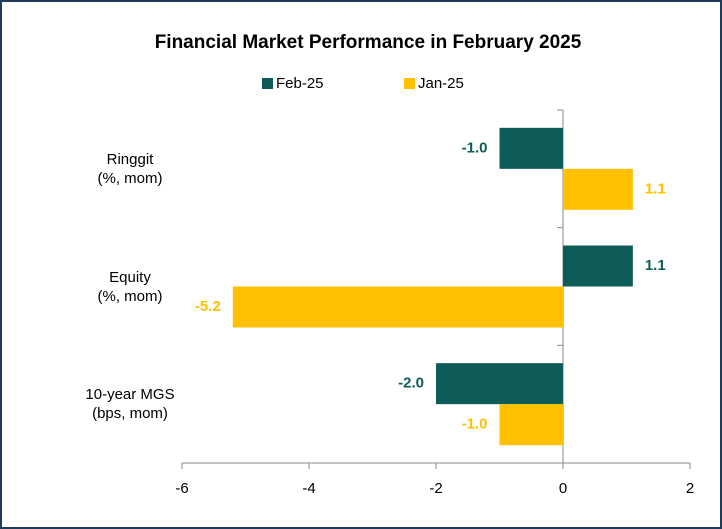 This screenshot has width=722, height=529. Describe the element at coordinates (690, 488) in the screenshot. I see `x-tick-label: 2` at that location.